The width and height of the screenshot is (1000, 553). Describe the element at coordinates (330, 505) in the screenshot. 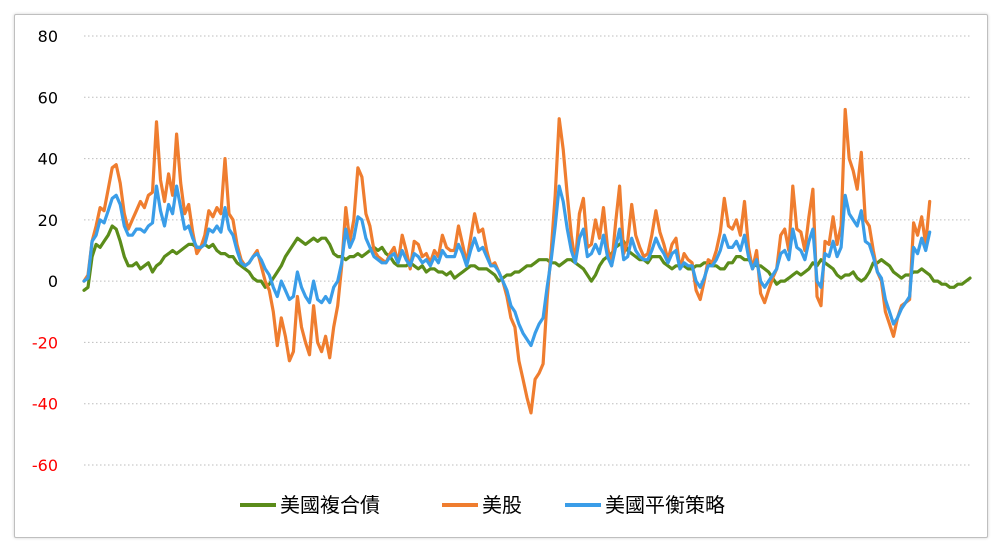

I see `legend-label: 美國複合債` at that location.